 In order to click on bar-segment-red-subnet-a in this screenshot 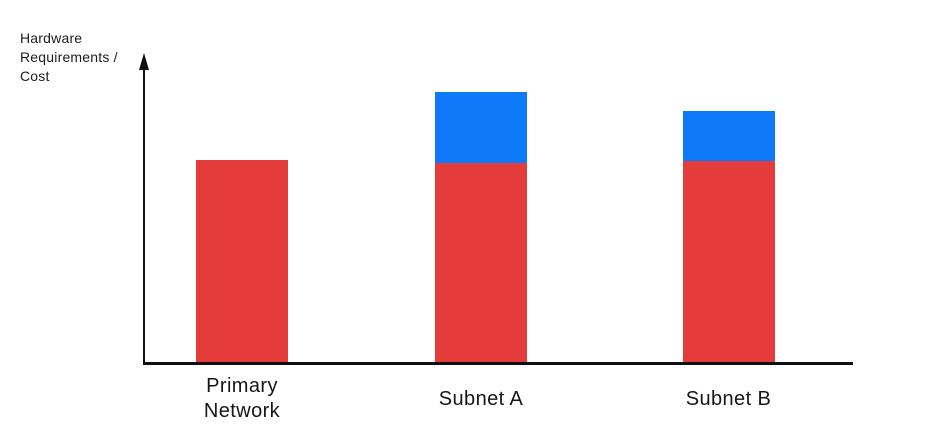, I will do `click(481, 263)`.